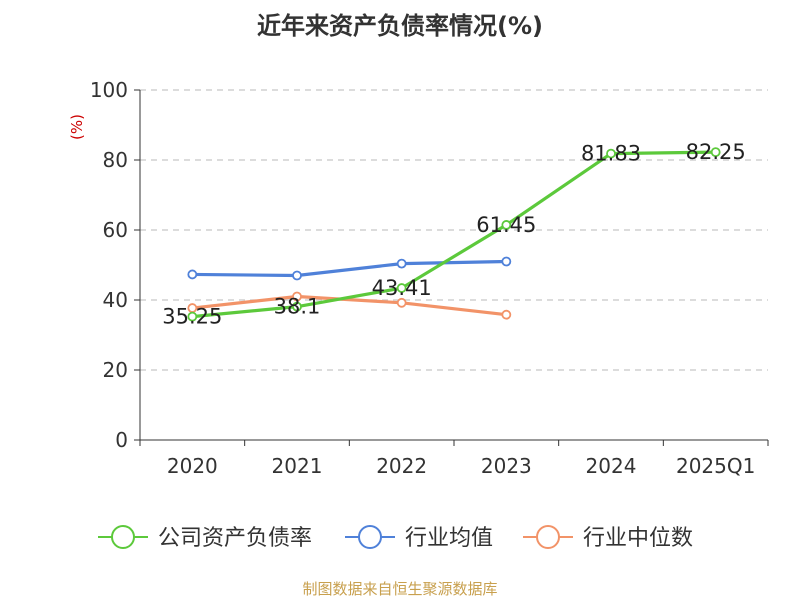  I want to click on data-label: 43.41, so click(402, 288).